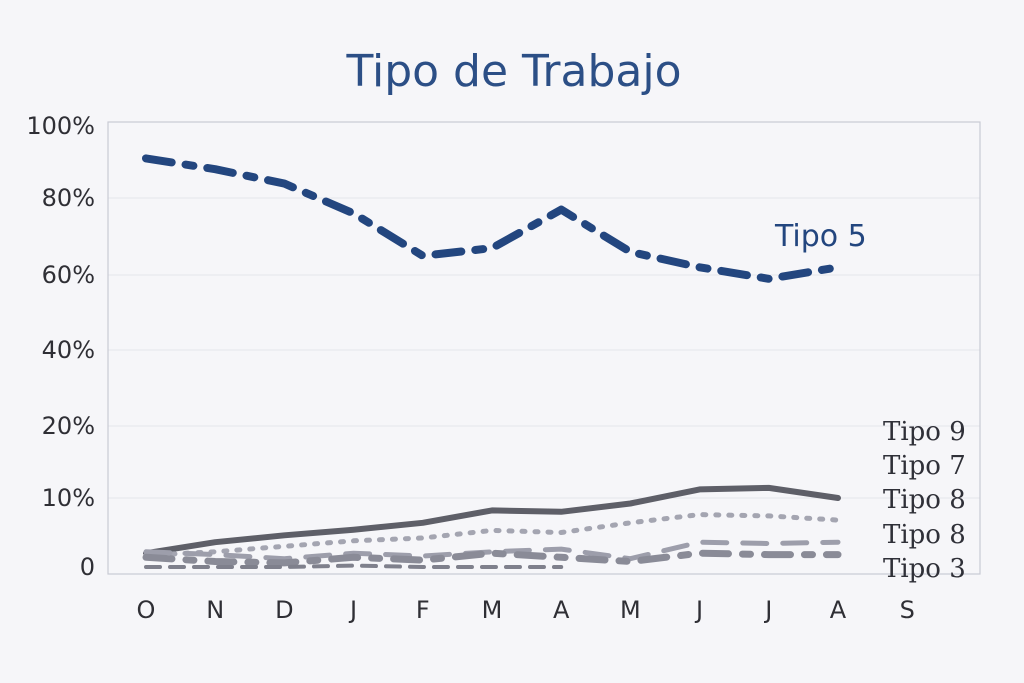 The width and height of the screenshot is (1024, 683). Describe the element at coordinates (820, 236) in the screenshot. I see `series-label: Tipo 5` at that location.